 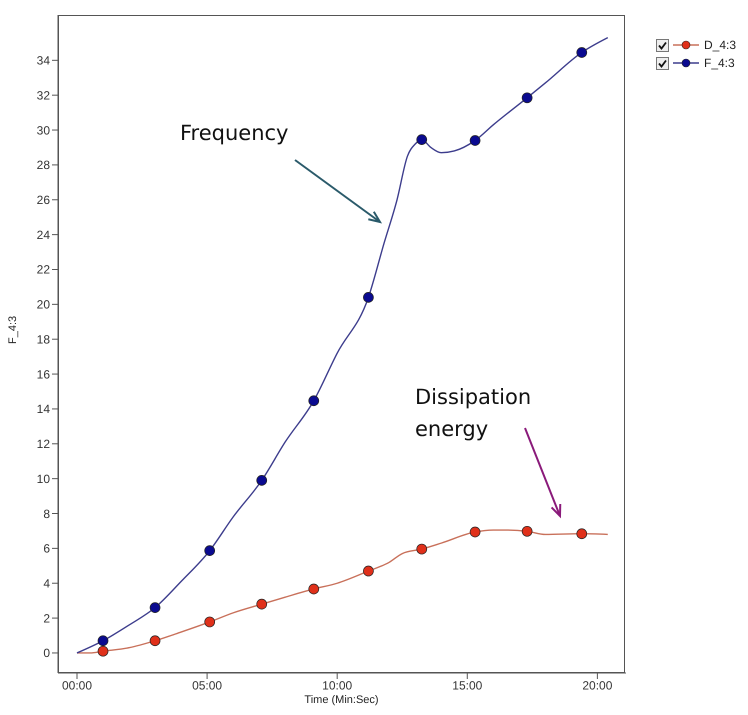 What do you see at coordinates (337, 685) in the screenshot?
I see `x-tick-label: 10:00` at bounding box center [337, 685].